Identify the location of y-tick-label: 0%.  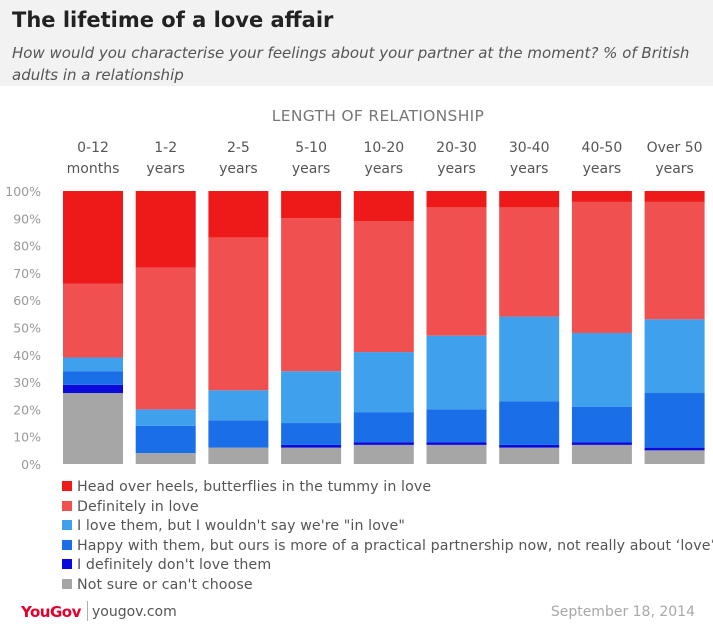
(31, 463).